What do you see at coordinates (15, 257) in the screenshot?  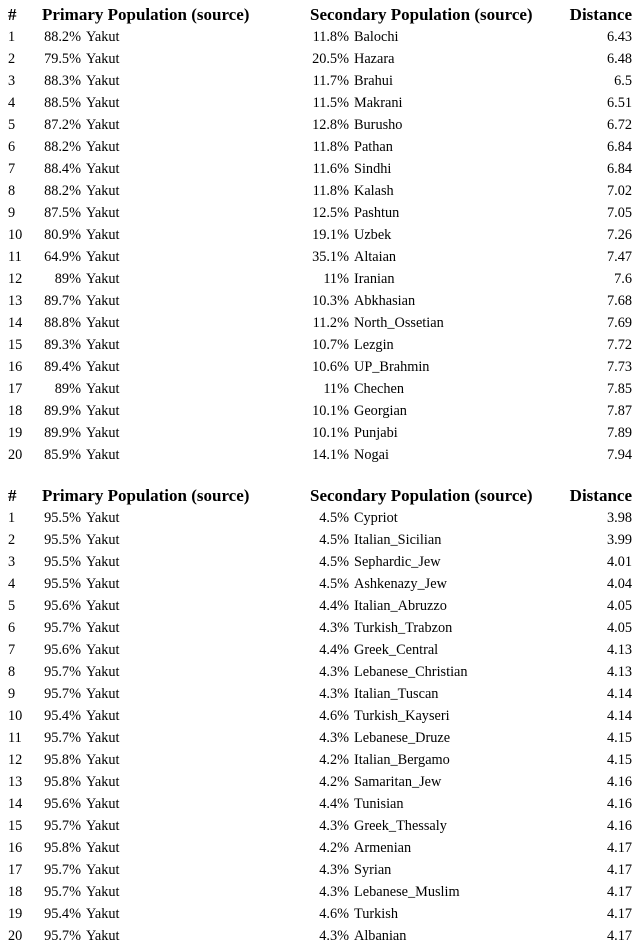 I see `row-number: 11` at bounding box center [15, 257].